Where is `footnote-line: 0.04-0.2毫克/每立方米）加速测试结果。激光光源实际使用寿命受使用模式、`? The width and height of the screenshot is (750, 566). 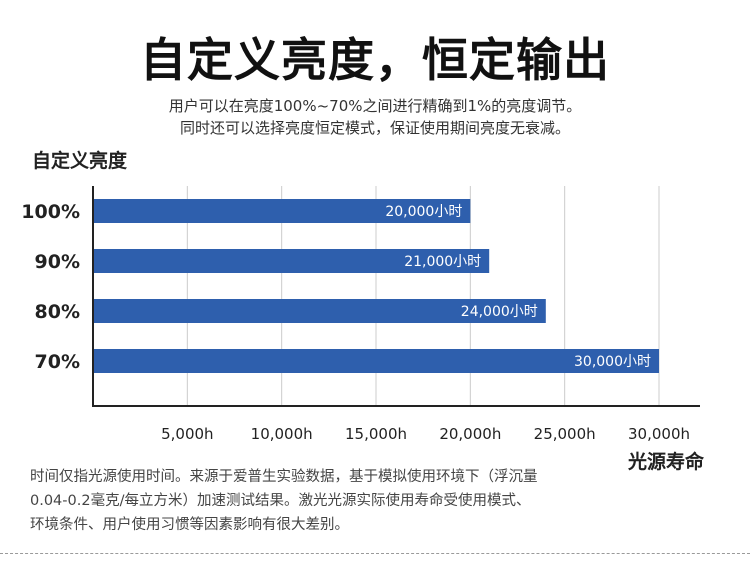 footnote-line: 0.04-0.2毫克/每立方米）加速测试结果。激光光源实际使用寿命受使用模式、 is located at coordinates (280, 501).